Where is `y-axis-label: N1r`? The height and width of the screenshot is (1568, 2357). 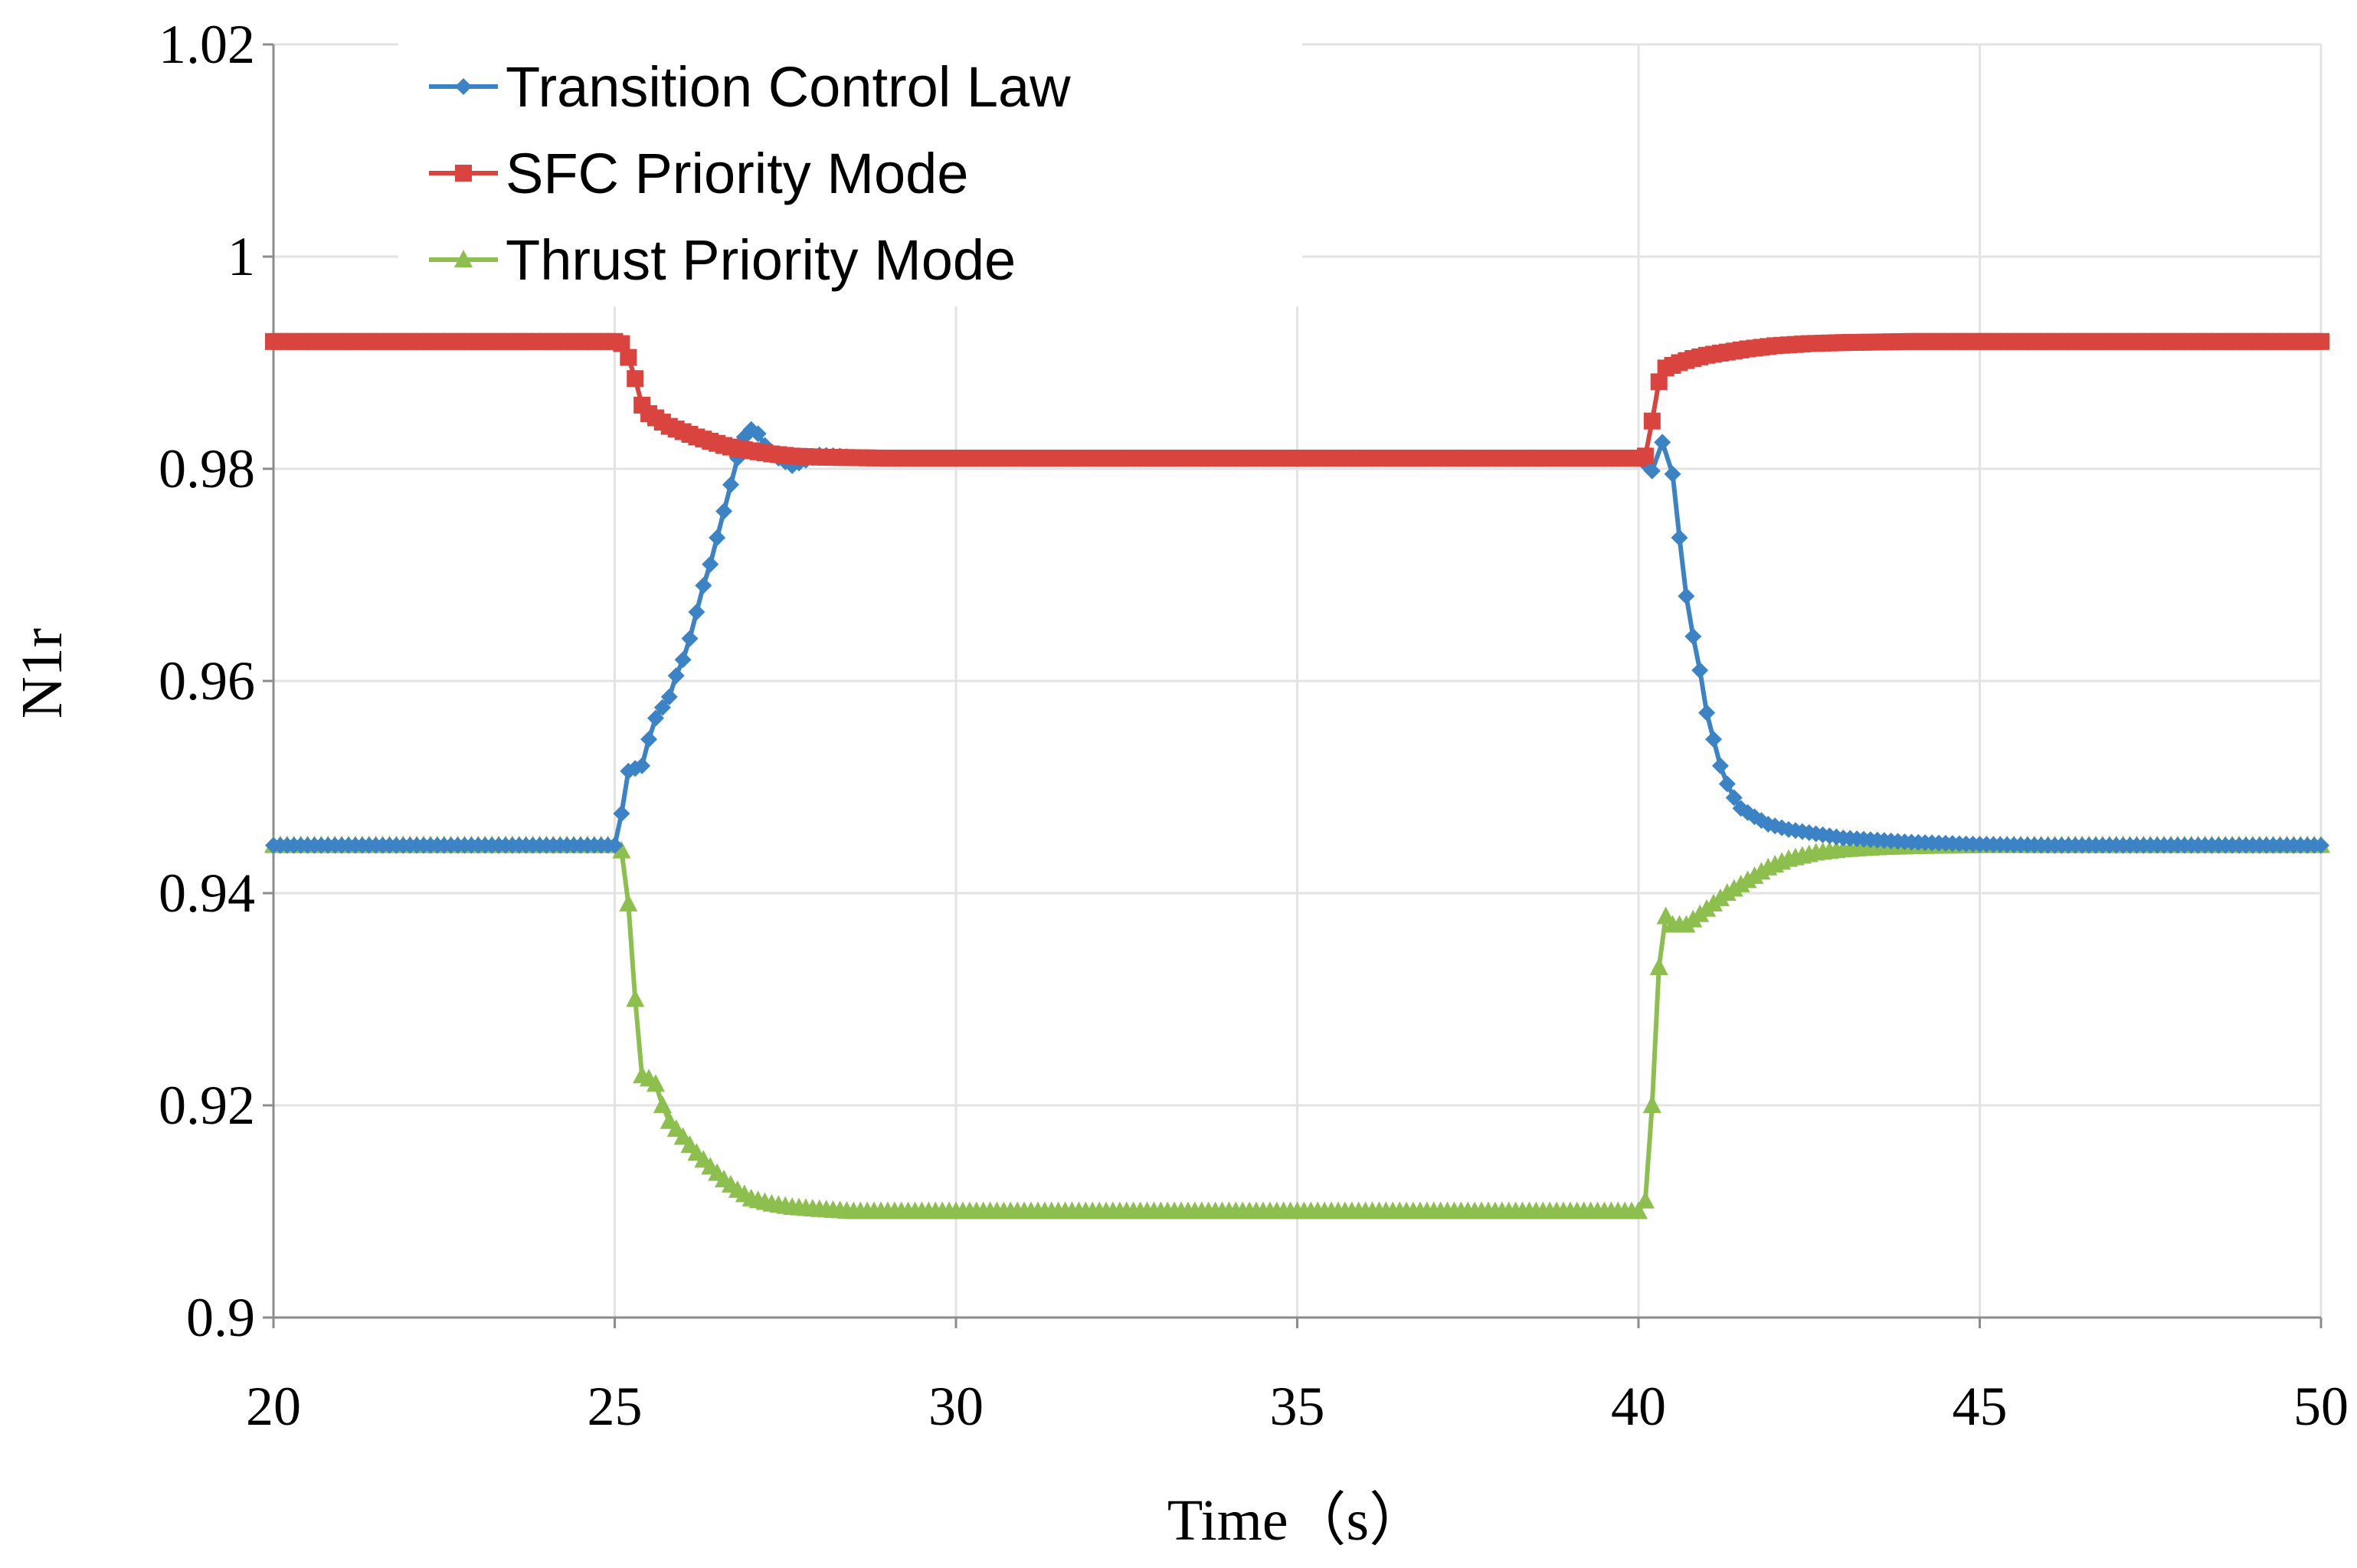
y-axis-label: N1r is located at coordinates (42, 673).